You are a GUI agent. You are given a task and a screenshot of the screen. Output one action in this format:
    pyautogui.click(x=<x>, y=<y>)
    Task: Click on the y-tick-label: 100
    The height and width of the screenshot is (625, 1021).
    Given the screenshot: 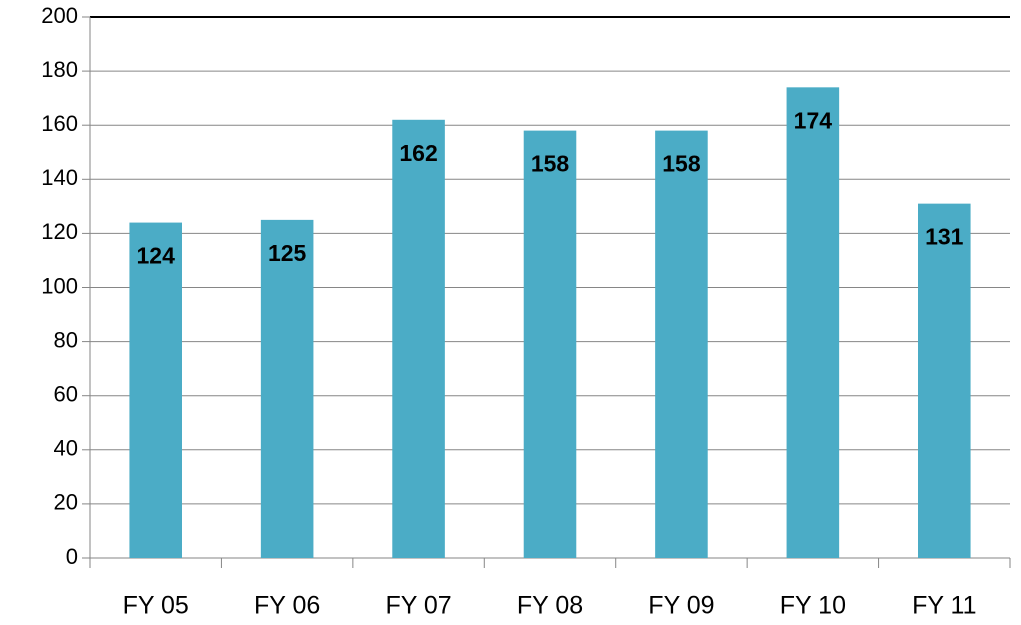 What is the action you would take?
    pyautogui.click(x=59, y=285)
    